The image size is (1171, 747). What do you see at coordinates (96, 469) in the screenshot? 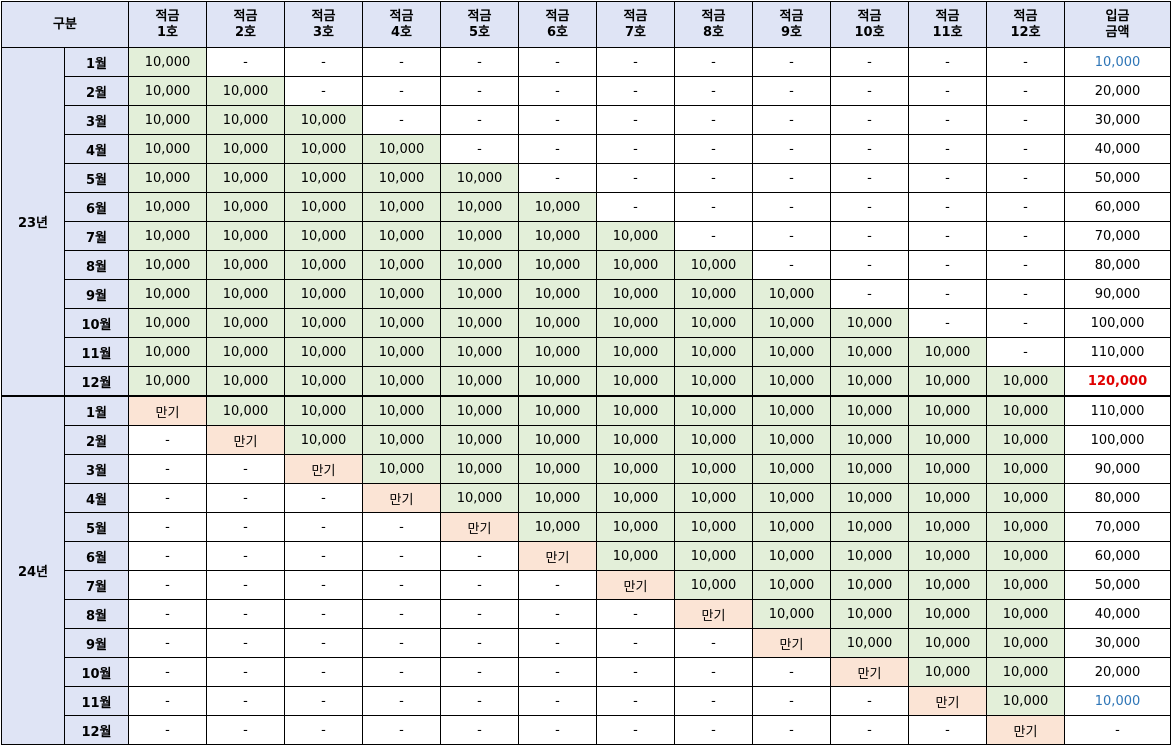
I see `month-label: 3월` at bounding box center [96, 469].